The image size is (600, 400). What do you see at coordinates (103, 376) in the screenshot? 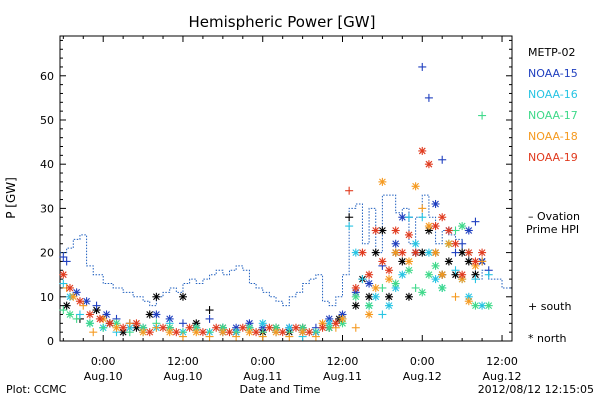
I see `x-tick-date: Aug.10` at bounding box center [103, 376].